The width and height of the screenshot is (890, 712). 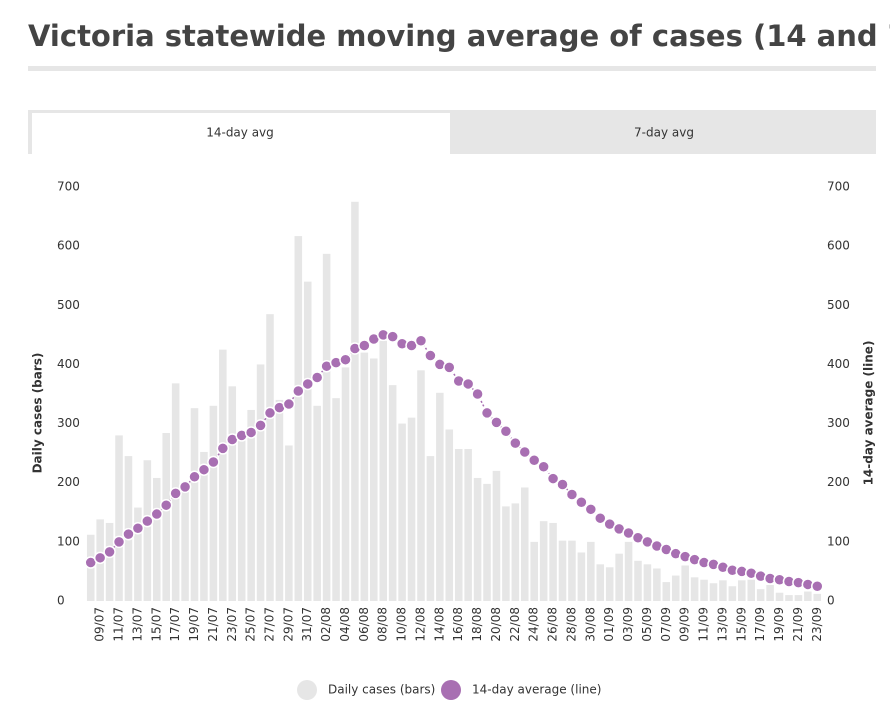 I want to click on x-tick-label: 29/07, so click(x=288, y=624).